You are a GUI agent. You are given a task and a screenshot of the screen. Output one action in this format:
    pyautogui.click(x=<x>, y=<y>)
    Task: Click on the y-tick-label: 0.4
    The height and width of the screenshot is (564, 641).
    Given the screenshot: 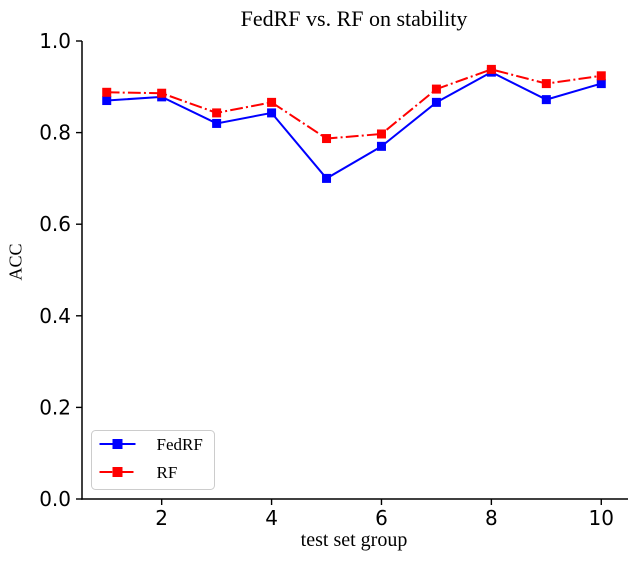 What is the action you would take?
    pyautogui.click(x=55, y=316)
    